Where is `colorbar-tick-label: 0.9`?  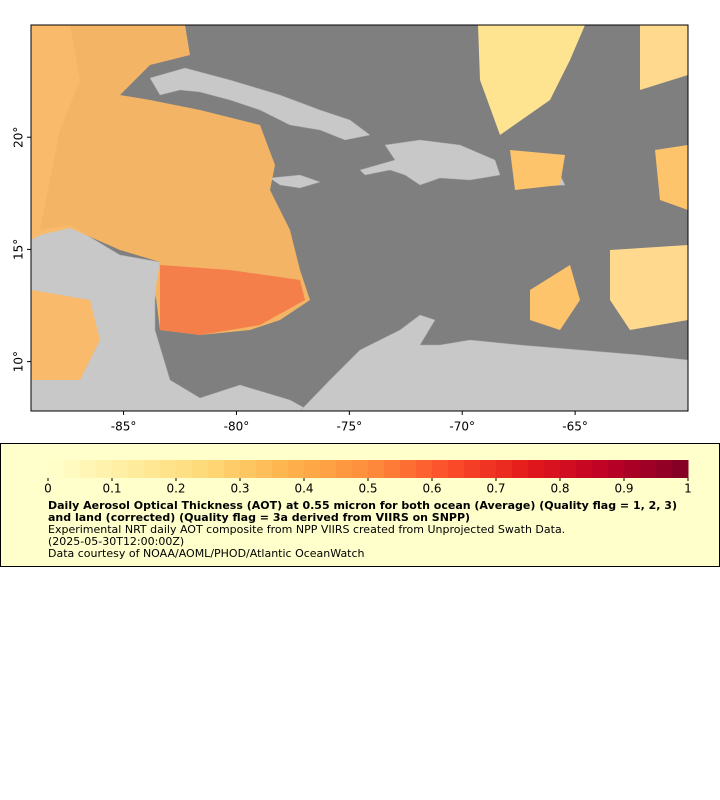 colorbar-tick-label: 0.9 is located at coordinates (623, 489).